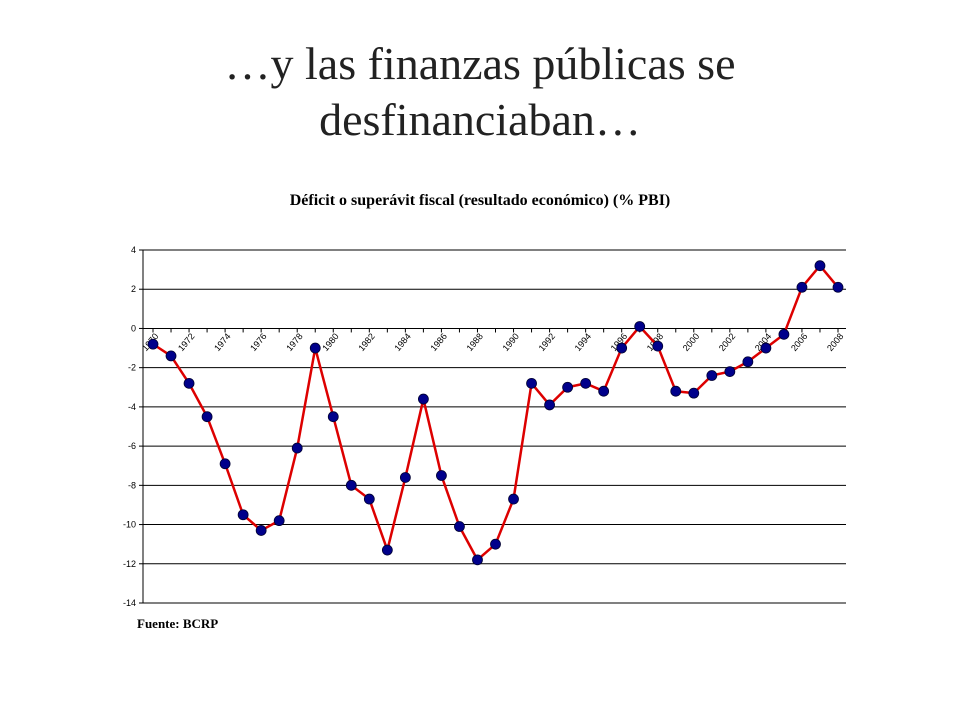 The width and height of the screenshot is (960, 720). I want to click on y-tick-label: -10, so click(129, 525).